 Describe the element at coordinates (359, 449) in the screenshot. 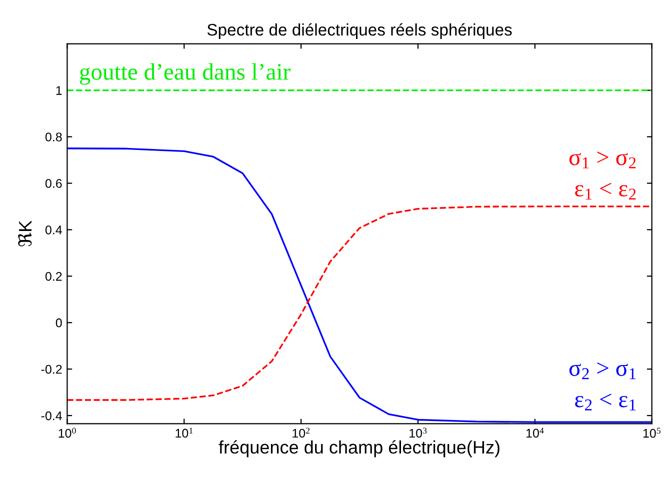

I see `x-axis-title: fréquence du champ électrique(Hz)` at that location.